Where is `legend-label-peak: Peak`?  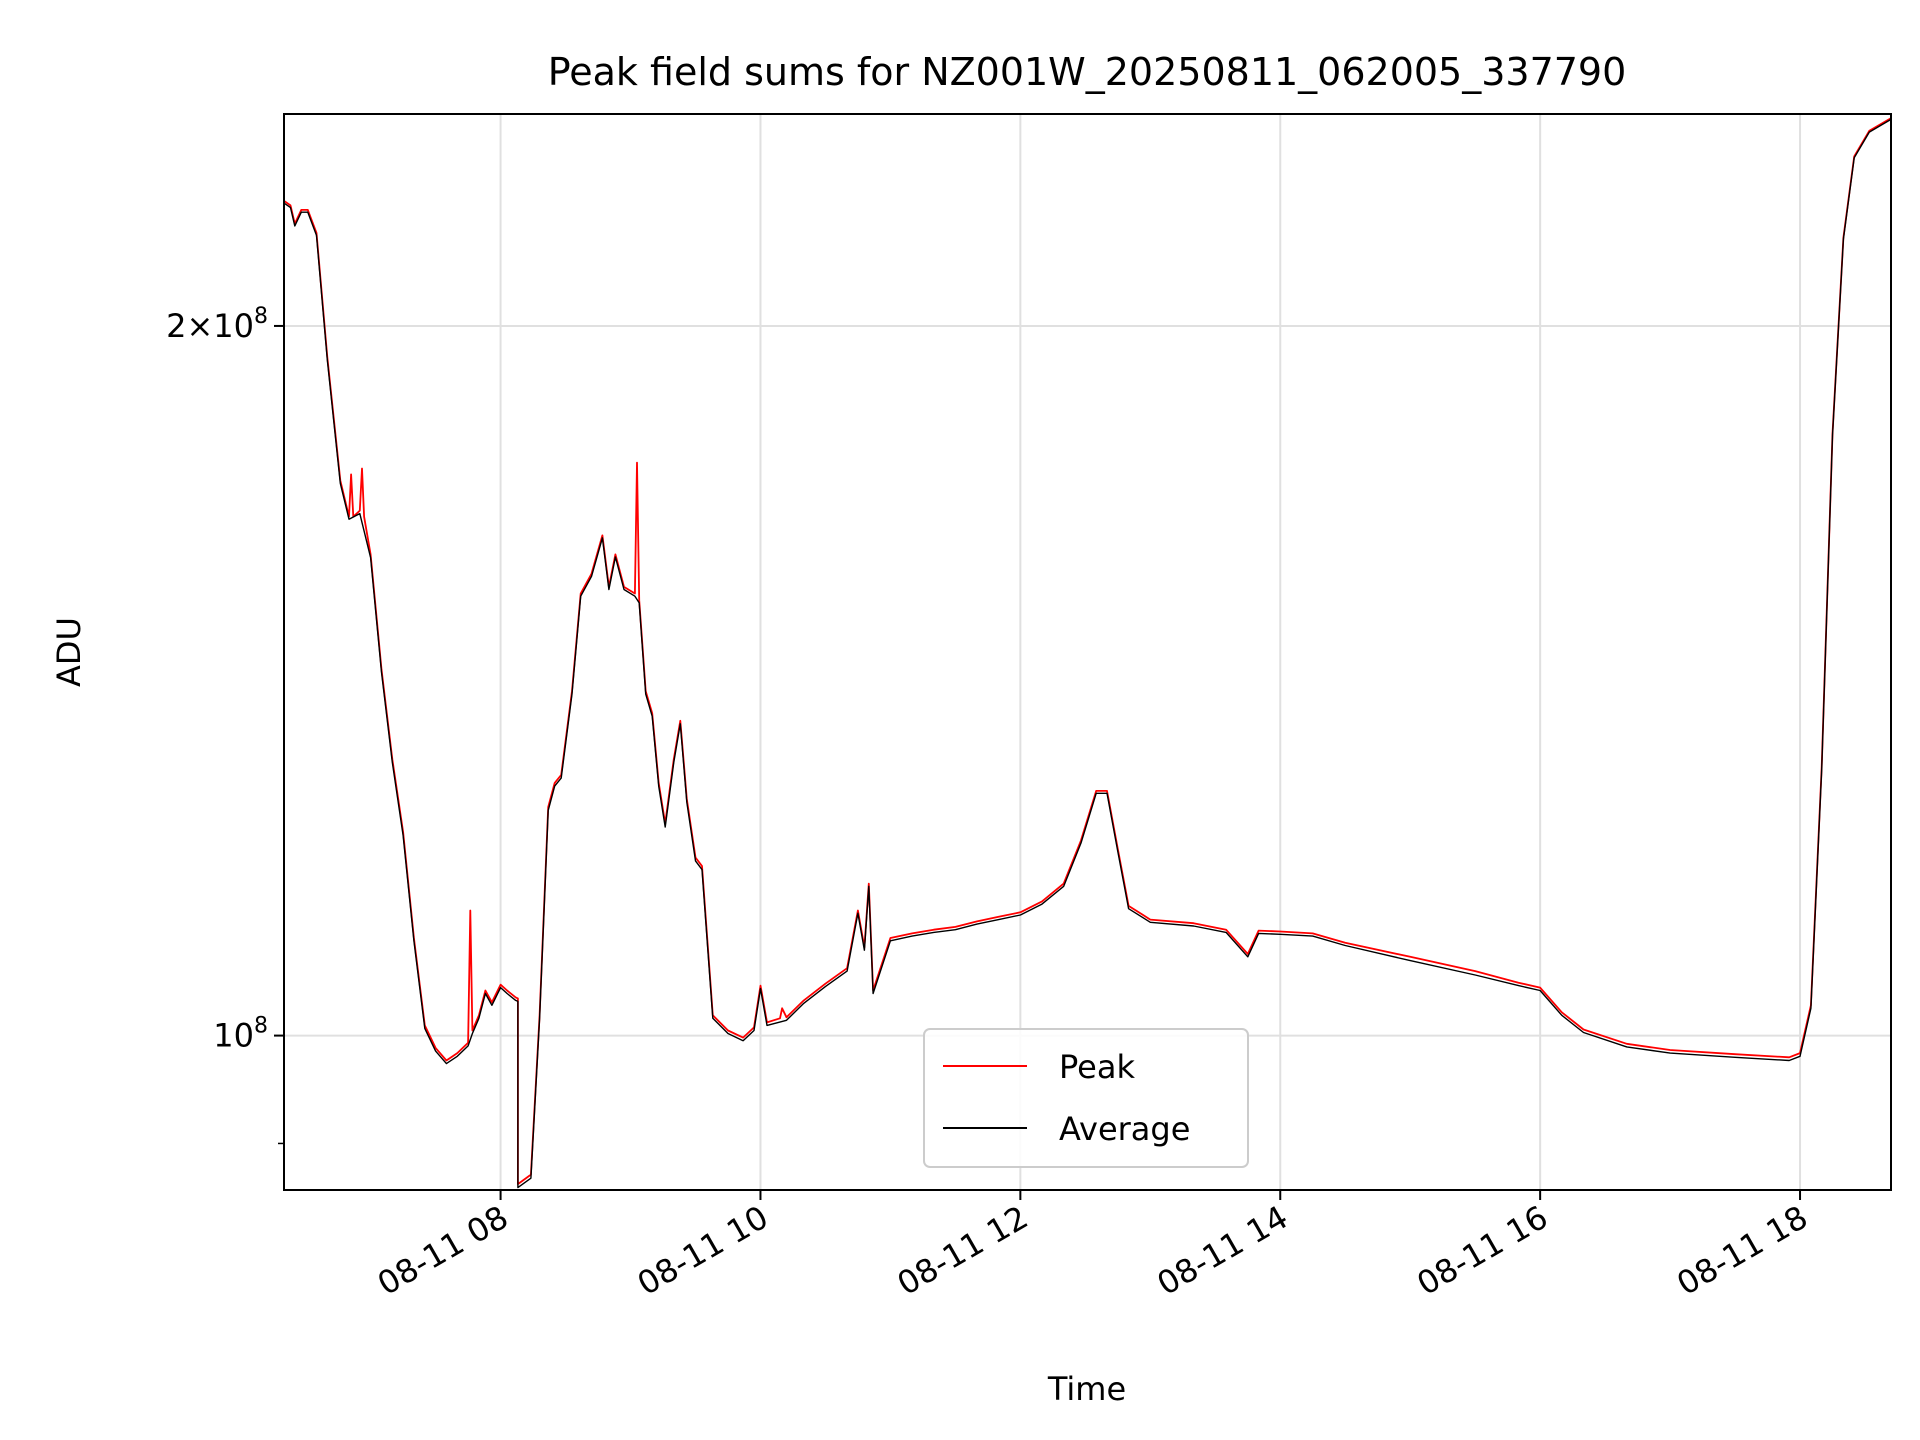
legend-label-peak: Peak is located at coordinates (1097, 1067).